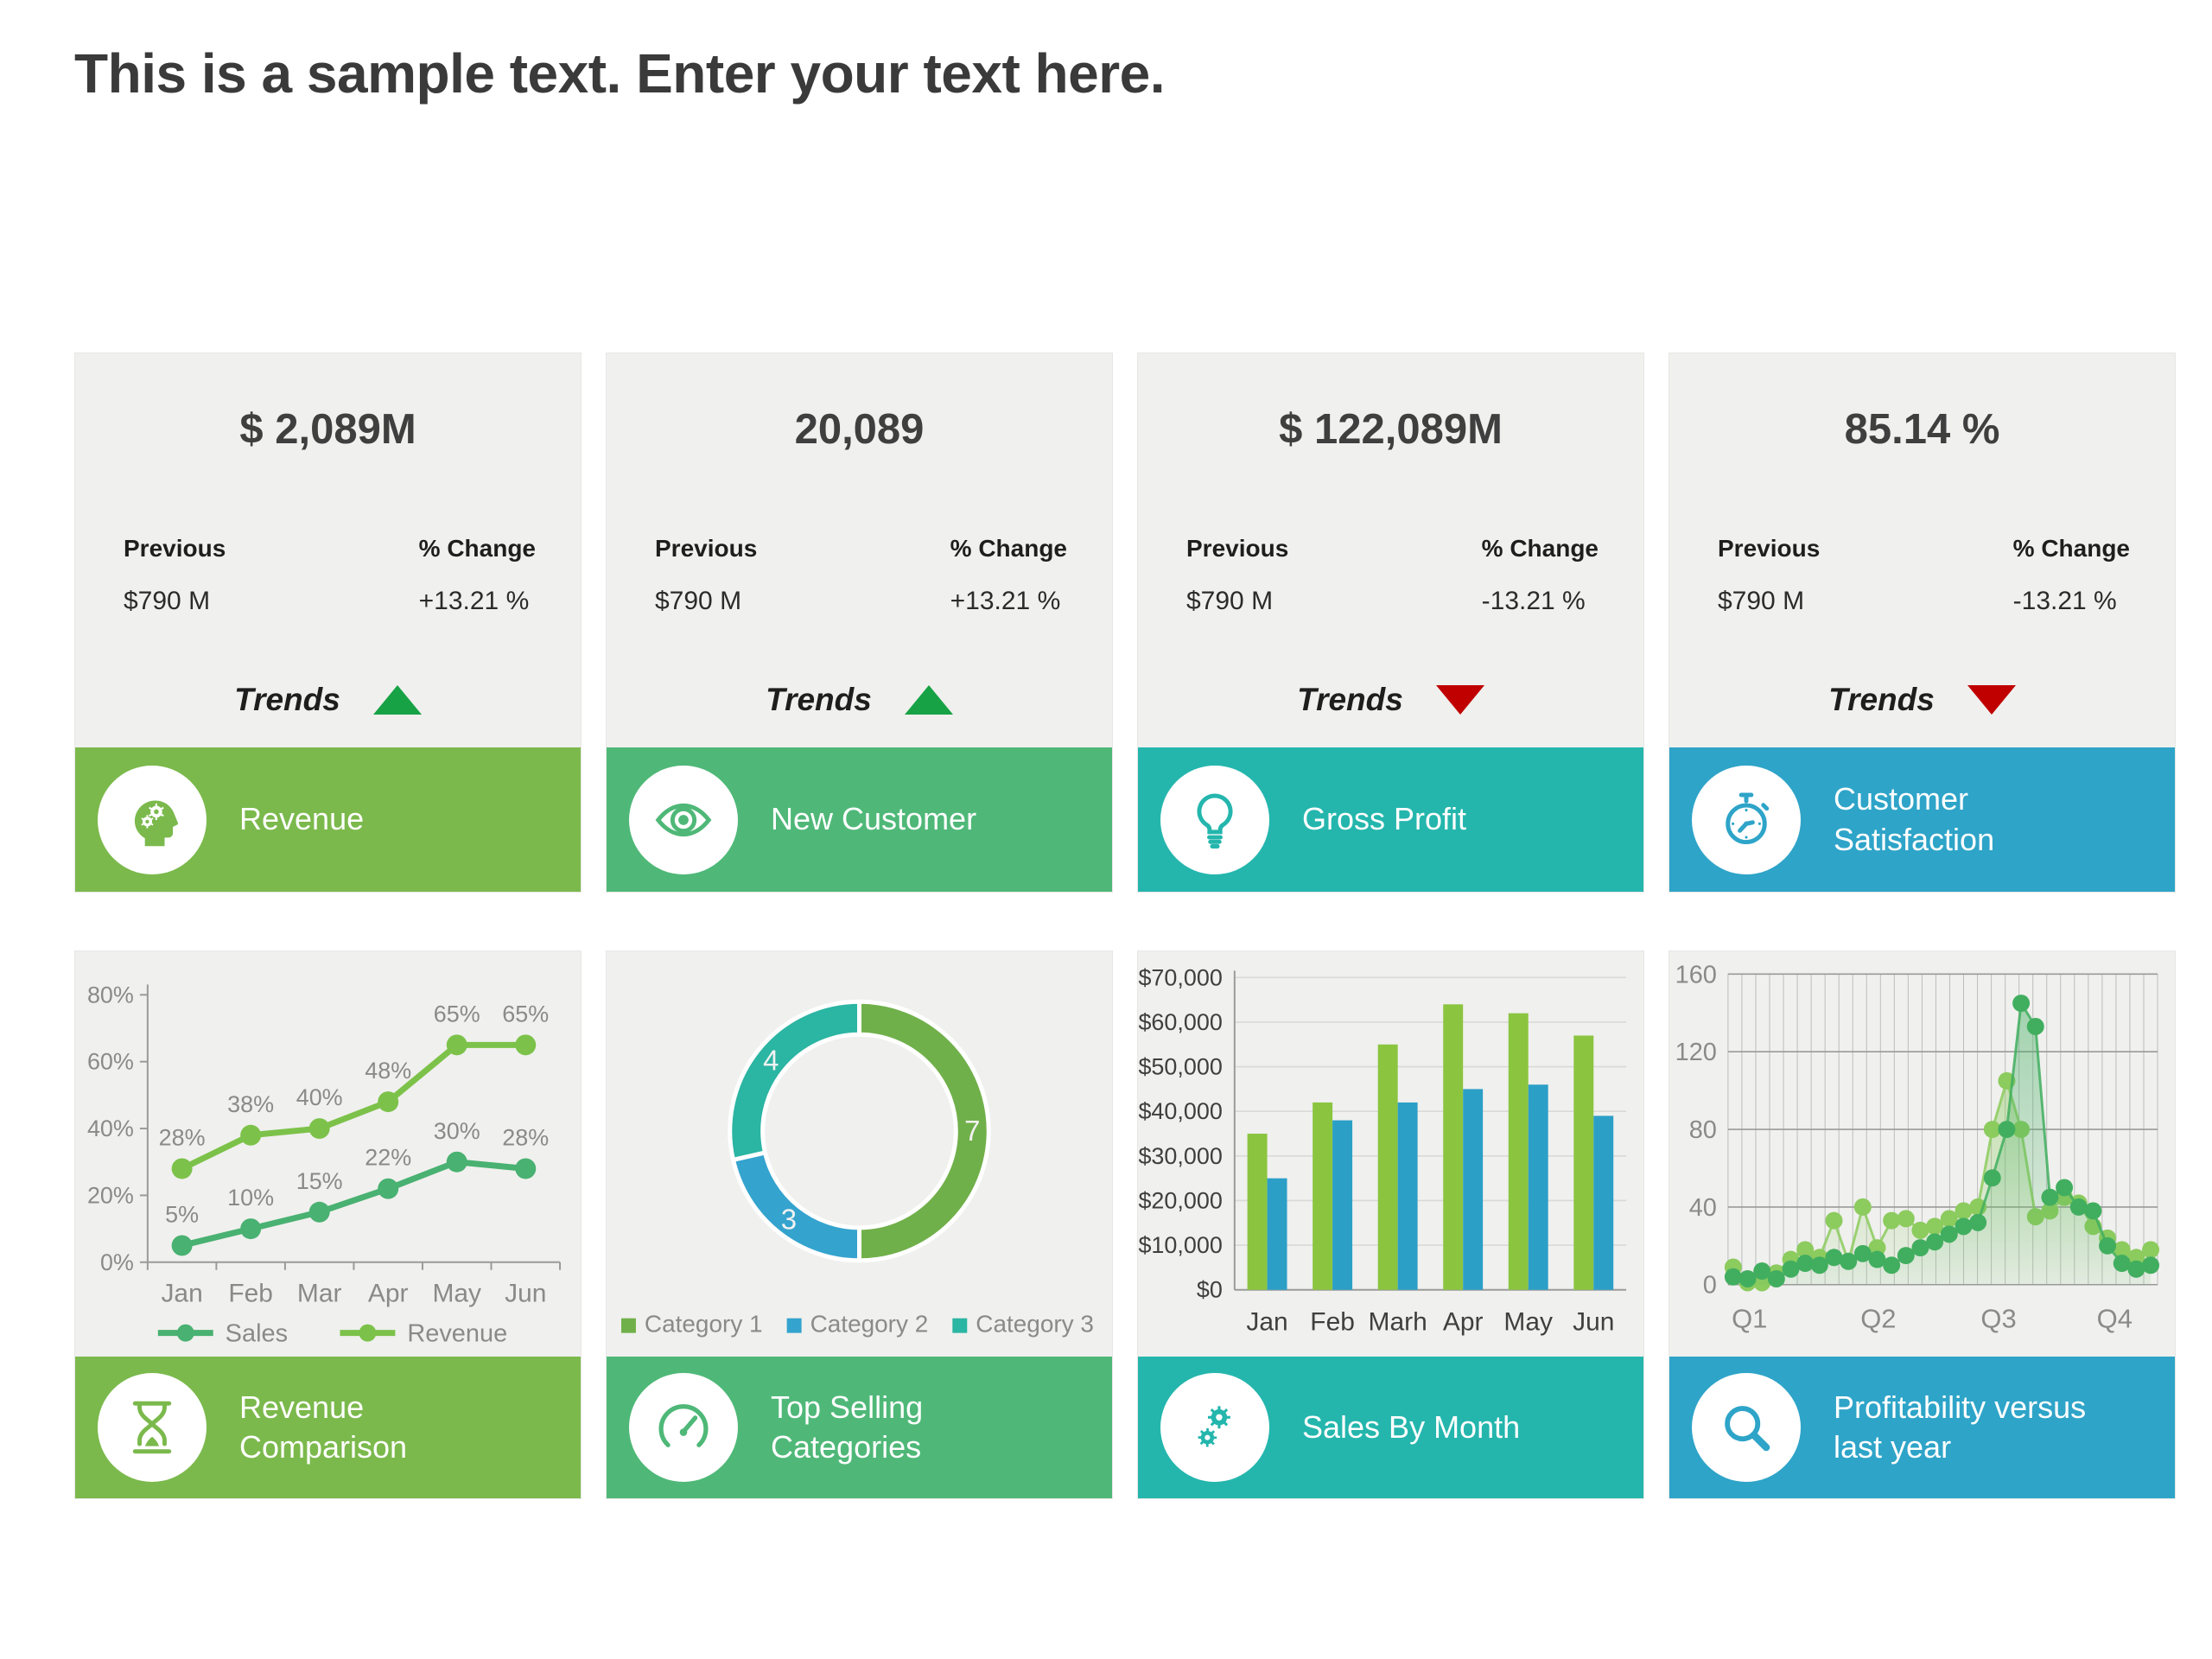 The image size is (2212, 1659). Describe the element at coordinates (1214, 819) in the screenshot. I see `lightbulb-icon` at that location.